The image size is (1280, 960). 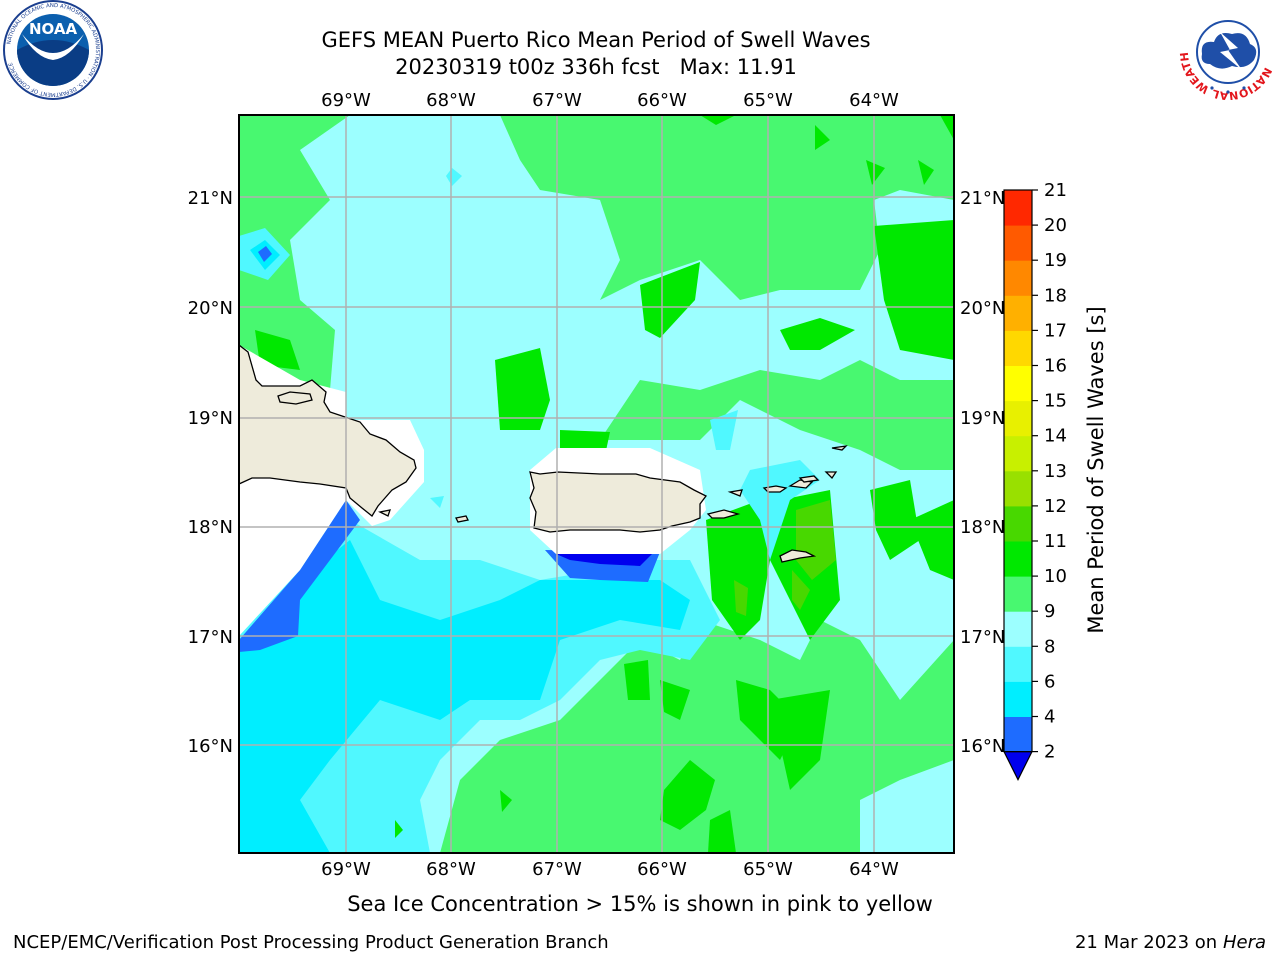 I want to click on footer-date-text: 21 Mar 2023 on, so click(x=1146, y=942).